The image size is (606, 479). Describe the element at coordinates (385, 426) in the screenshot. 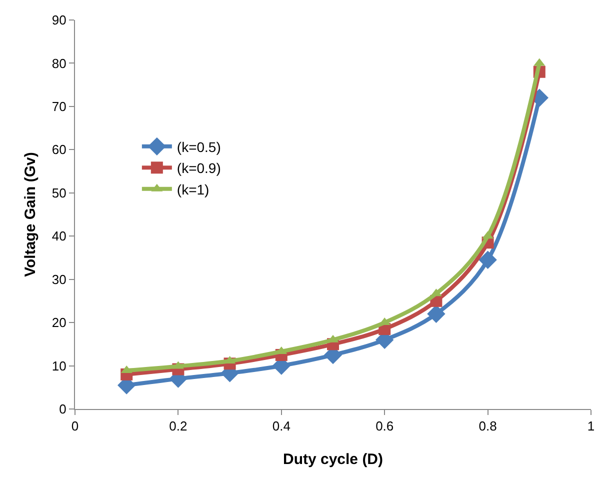

I see `x-tick-label: 0.6` at that location.